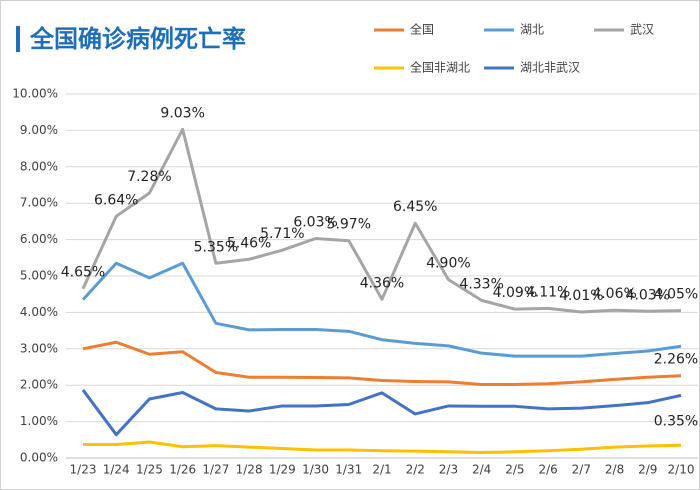 Image resolution: width=700 pixels, height=490 pixels. What do you see at coordinates (39, 239) in the screenshot?
I see `y-tick-label: 6.00%` at bounding box center [39, 239].